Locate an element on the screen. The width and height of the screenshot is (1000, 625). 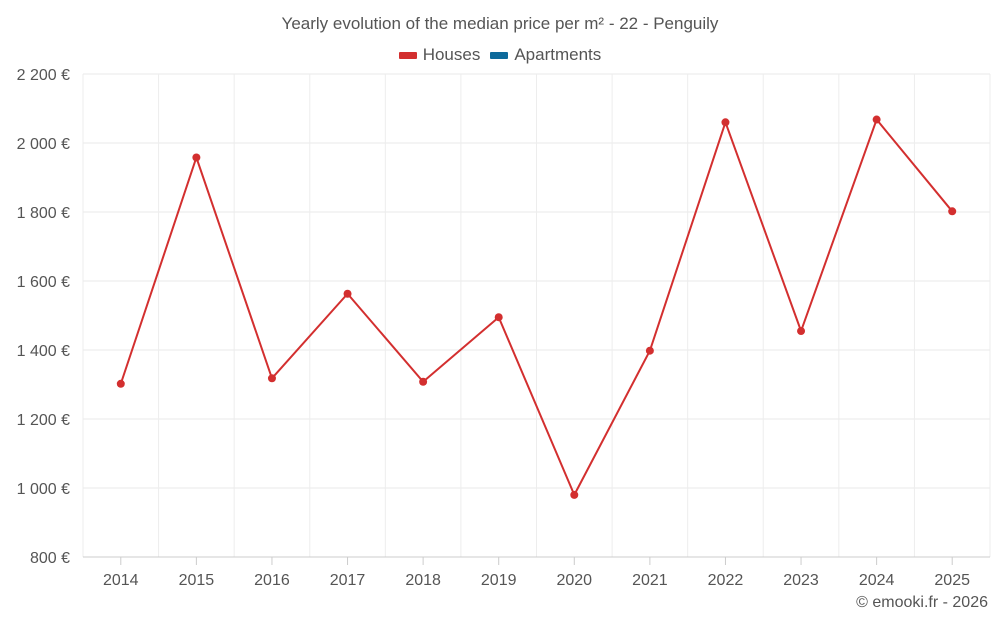
x-tick-label: 2018 is located at coordinates (423, 580).